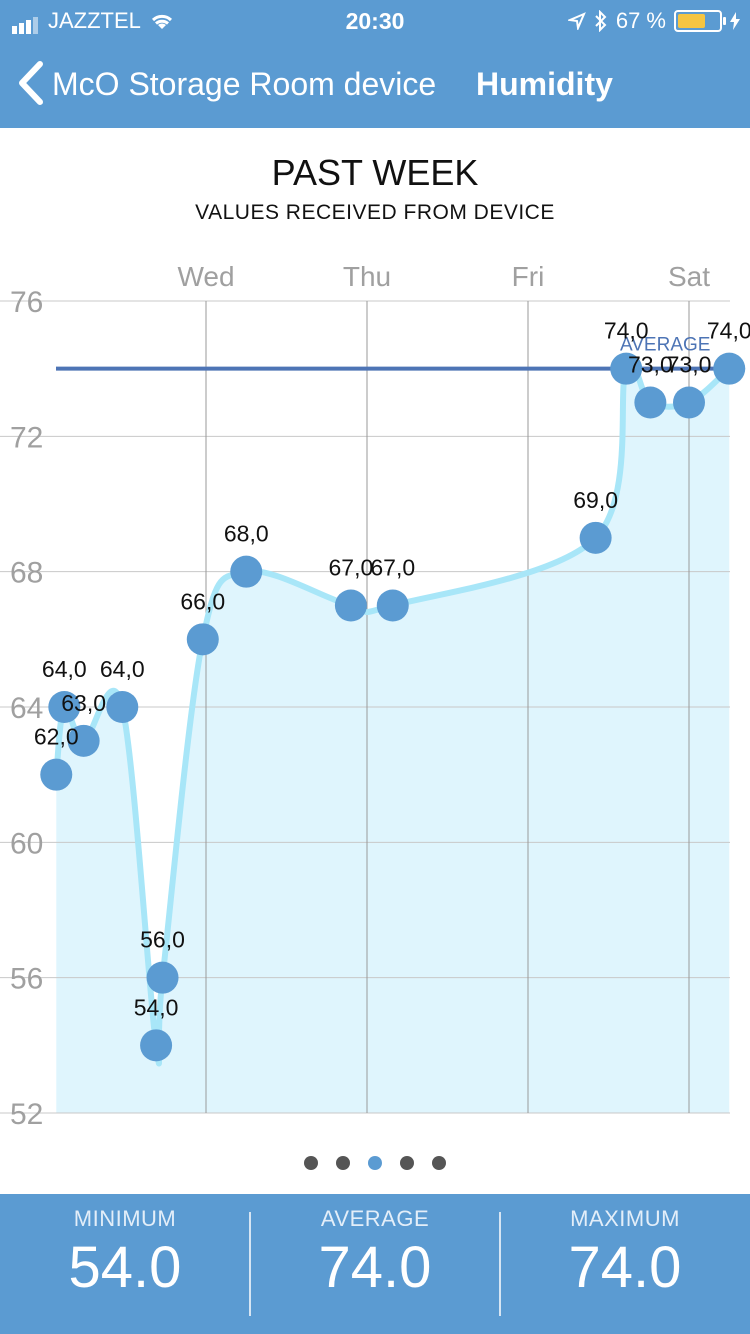 Image resolution: width=750 pixels, height=1334 pixels. Describe the element at coordinates (375, 1218) in the screenshot. I see `average-label: AVERAGE` at that location.